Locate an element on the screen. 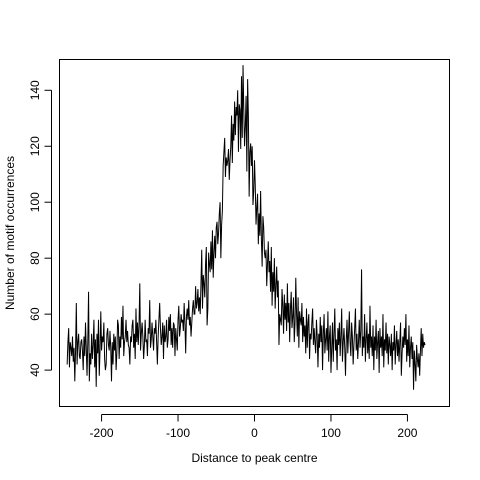 The height and width of the screenshot is (480, 480). y-axis-title: Number of motif occurrences is located at coordinates (10, 233).